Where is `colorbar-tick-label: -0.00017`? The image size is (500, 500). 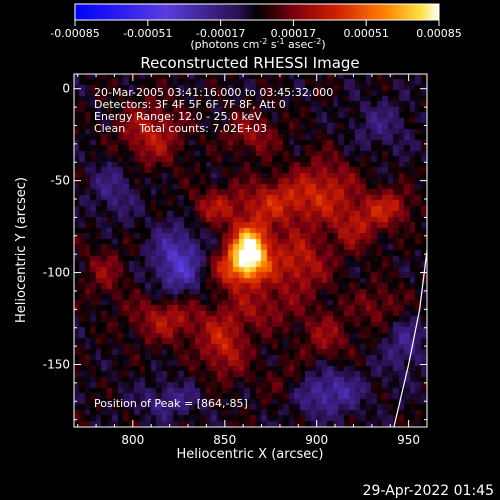
colorbar-tick-label: -0.00017 is located at coordinates (220, 33).